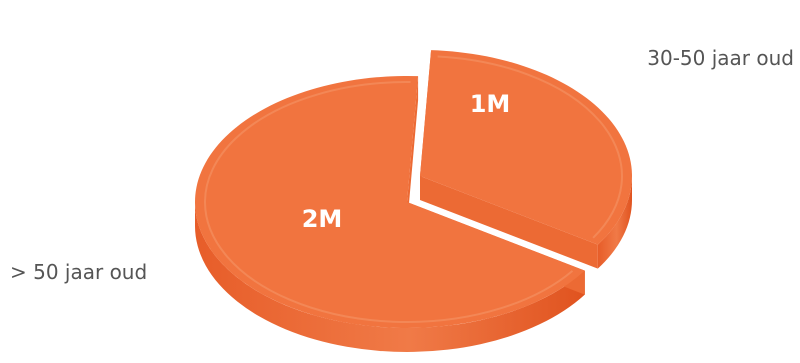 Image resolution: width=800 pixels, height=363 pixels. Describe the element at coordinates (720, 58) in the screenshot. I see `category-label-30-50: 30-50 jaar oud` at that location.